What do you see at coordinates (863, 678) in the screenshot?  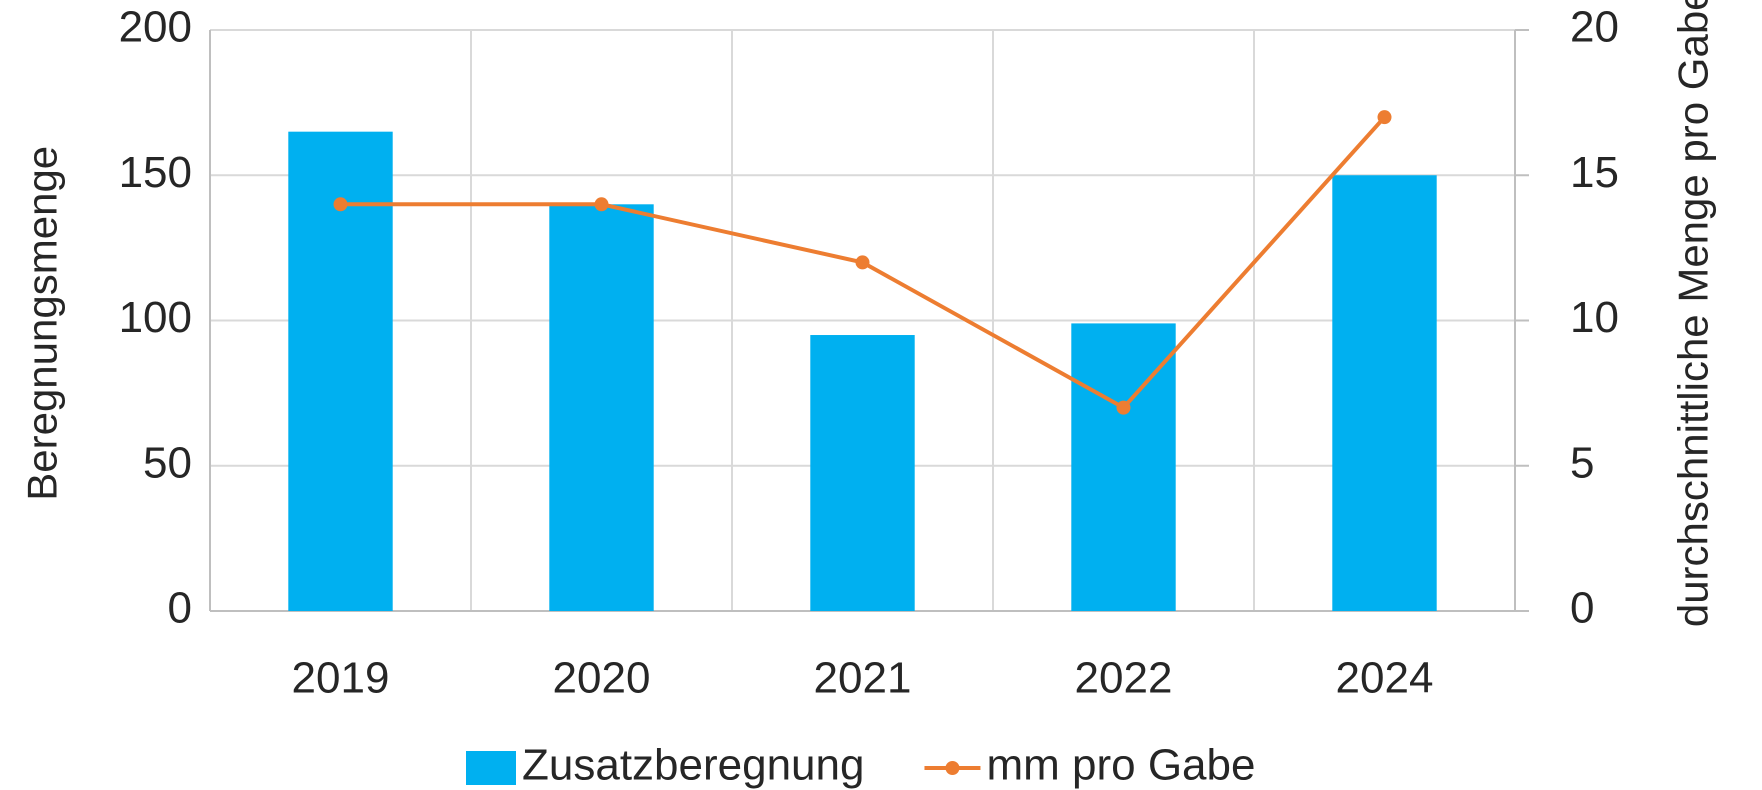 I see `x-tick-label: 2021` at bounding box center [863, 678].